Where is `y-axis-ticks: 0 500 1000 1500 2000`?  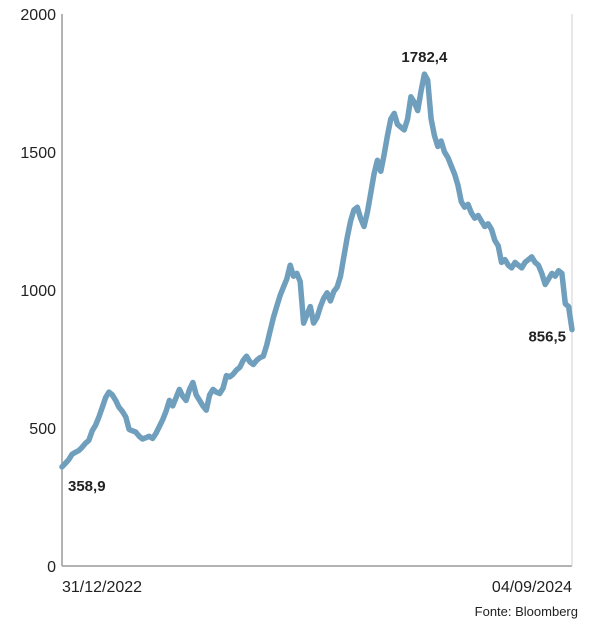 y-axis-ticks: 0 500 1000 1500 2000 is located at coordinates (38, 291).